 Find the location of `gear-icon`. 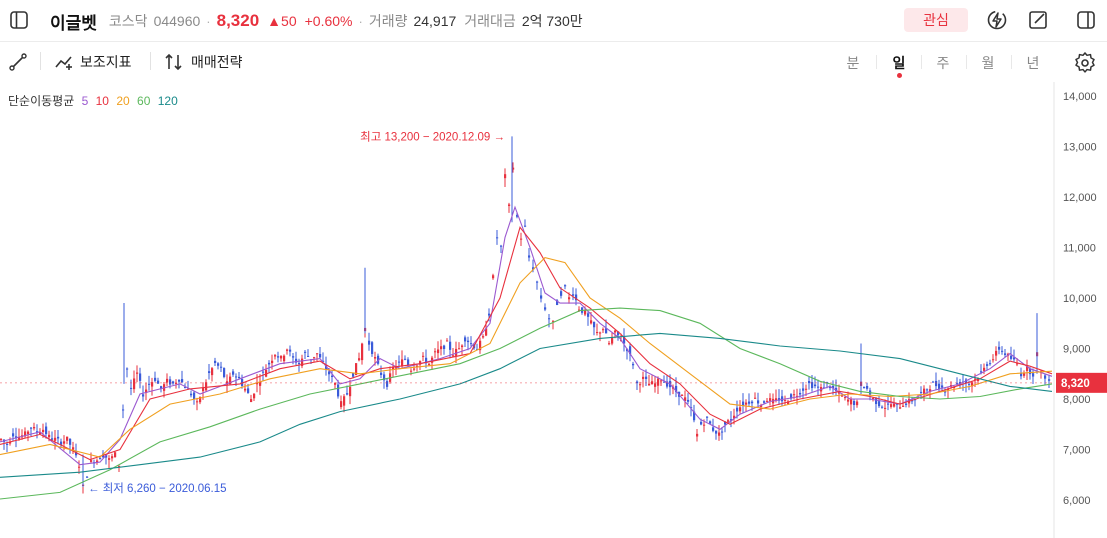

gear-icon is located at coordinates (1085, 63).